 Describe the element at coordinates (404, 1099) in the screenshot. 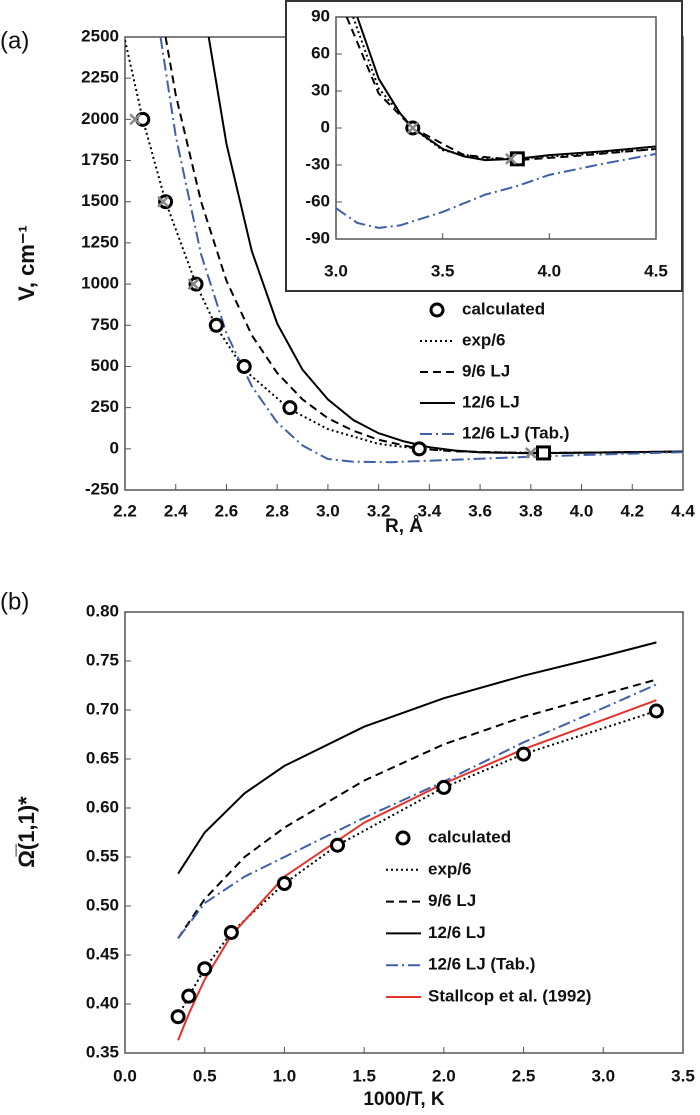

I see `x-axis-label: 1000/T, K` at that location.